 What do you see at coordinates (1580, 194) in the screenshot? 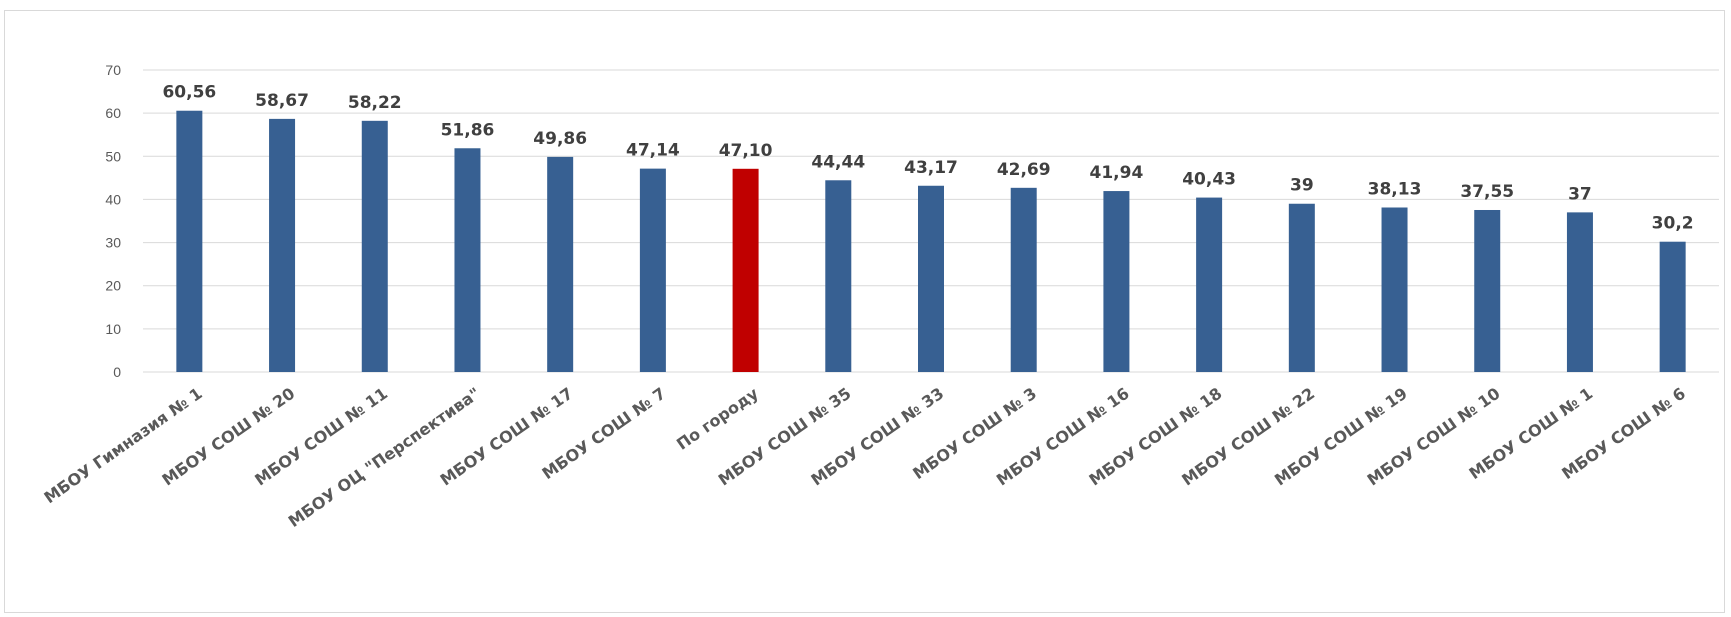
I see `data-label: 37` at bounding box center [1580, 194].